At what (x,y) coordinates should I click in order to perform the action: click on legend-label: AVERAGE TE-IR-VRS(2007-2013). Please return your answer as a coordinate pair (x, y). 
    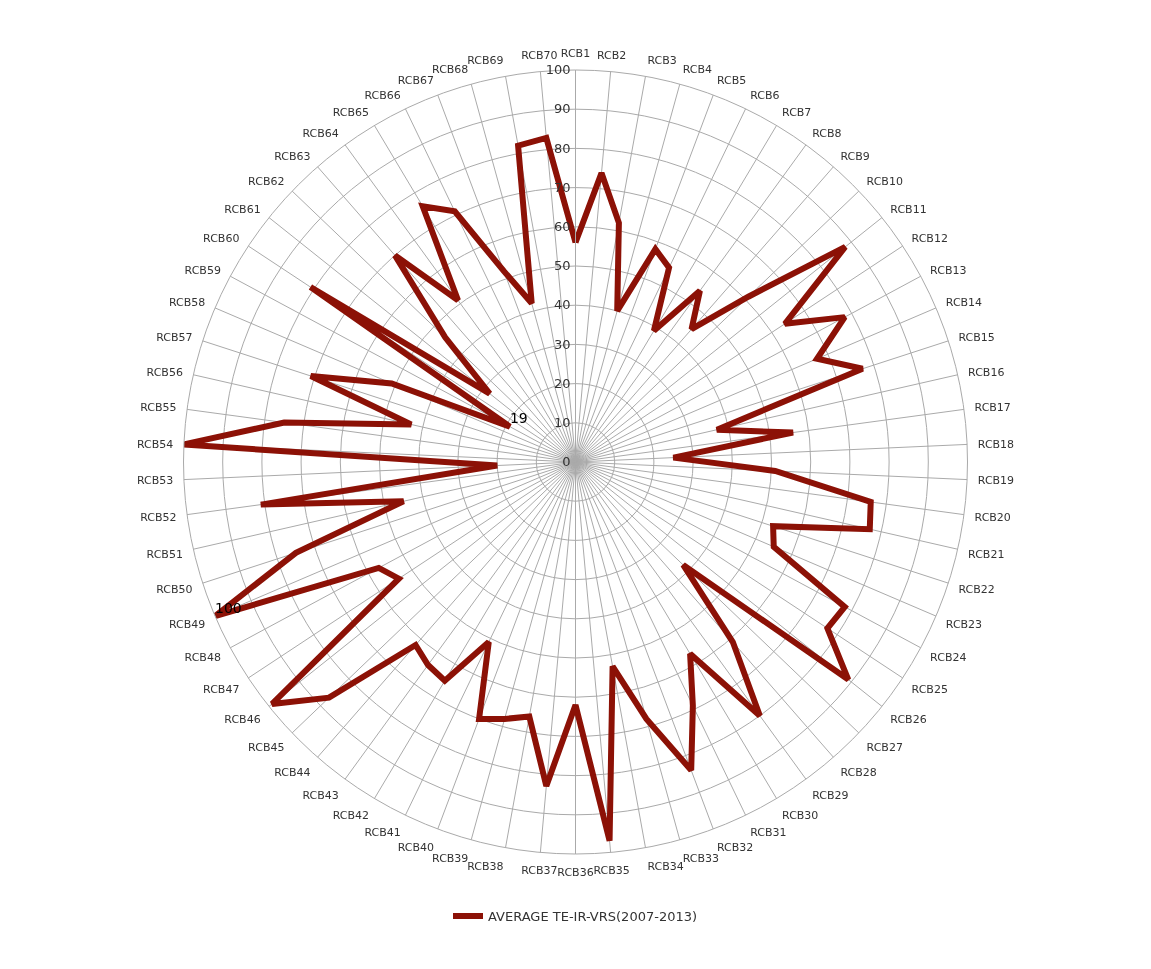
    Looking at the image, I should click on (593, 917).